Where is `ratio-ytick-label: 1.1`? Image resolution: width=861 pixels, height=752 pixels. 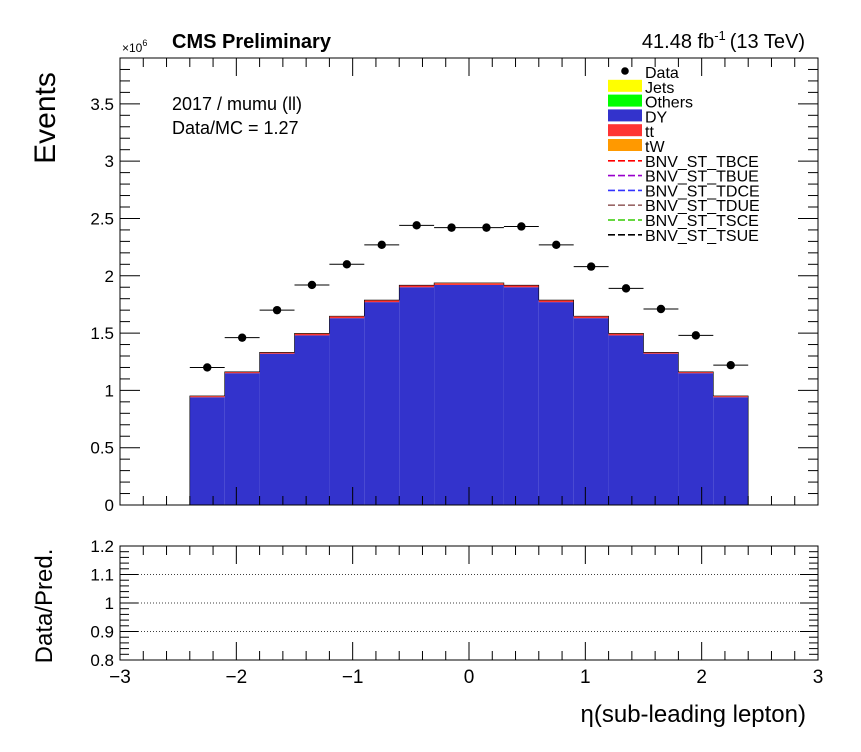
ratio-ytick-label: 1.1 is located at coordinates (102, 575).